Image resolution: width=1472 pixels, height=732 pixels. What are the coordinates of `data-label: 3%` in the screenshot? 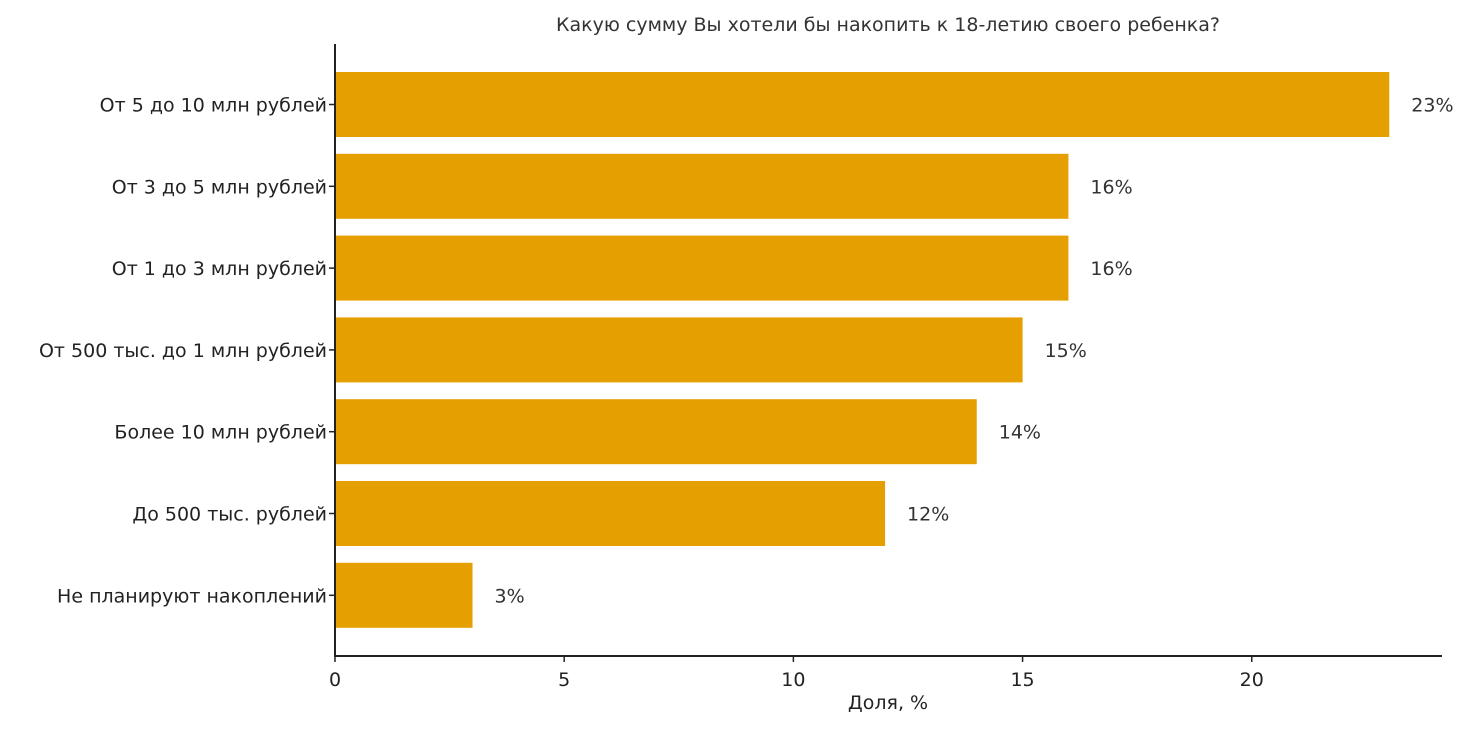 It's located at (510, 596).